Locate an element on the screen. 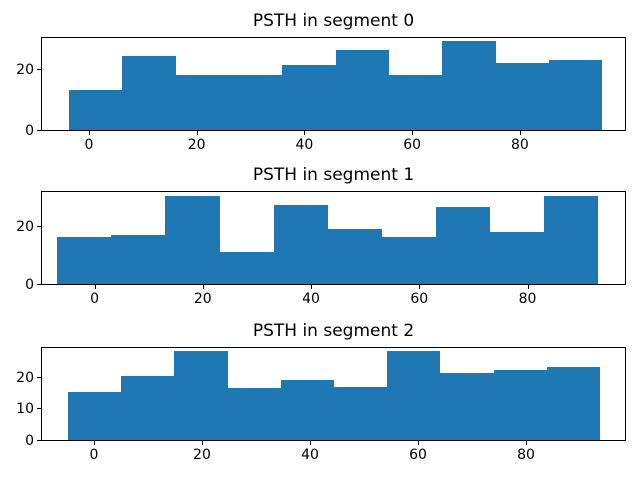 Image resolution: width=640 pixels, height=480 pixels. chart-title-segment-2: PSTH in segment 2 is located at coordinates (333, 331).